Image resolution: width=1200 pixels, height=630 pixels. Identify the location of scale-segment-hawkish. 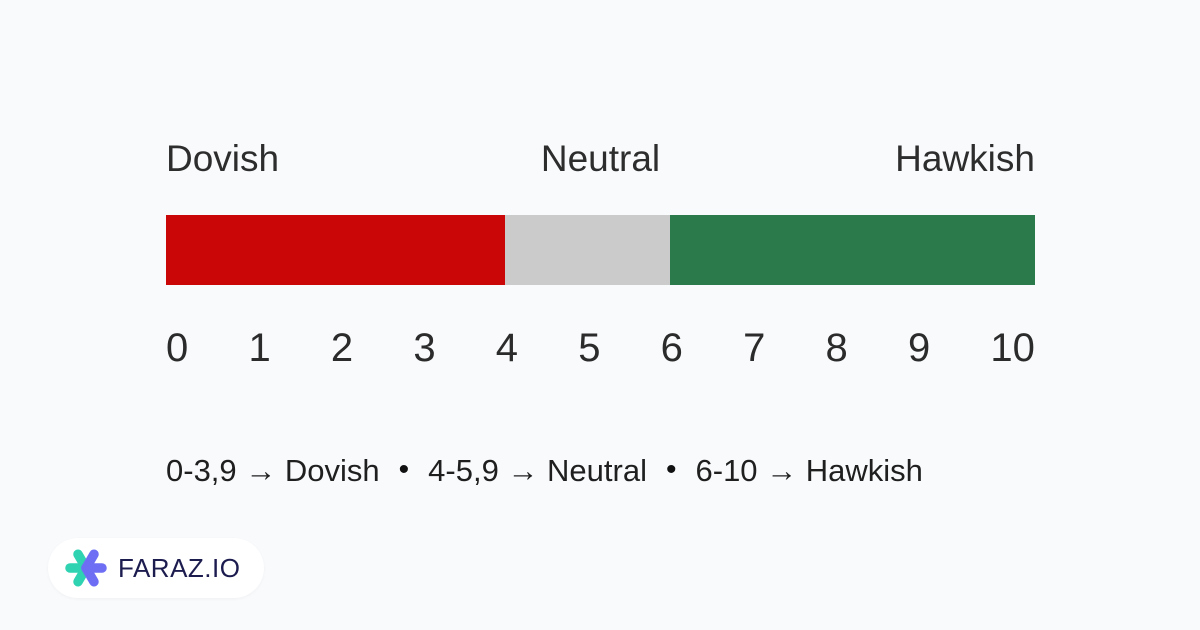
(852, 250).